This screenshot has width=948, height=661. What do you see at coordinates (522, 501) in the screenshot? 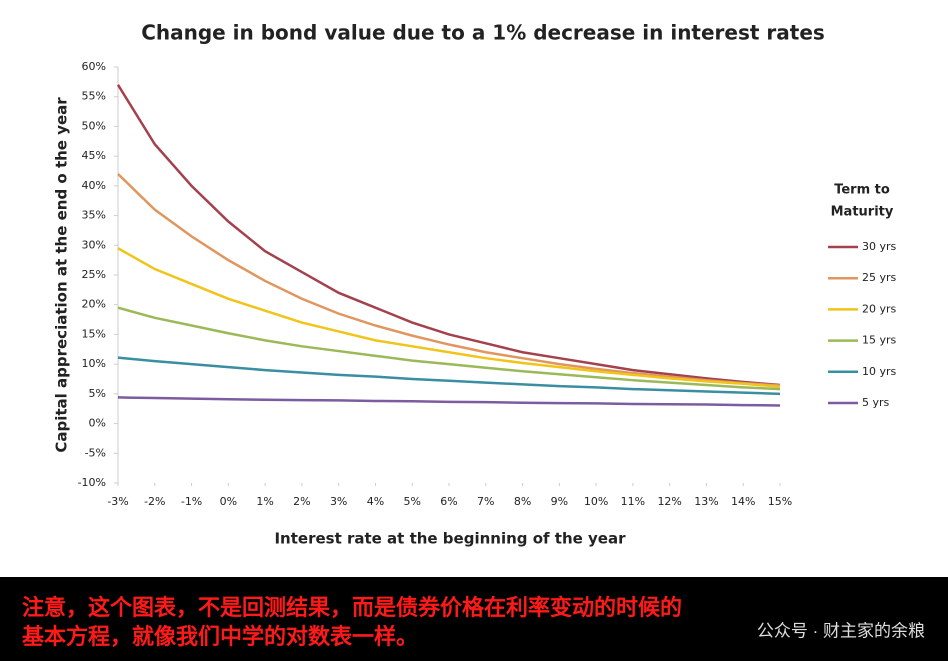
I see `x-tick-label: 8%` at bounding box center [522, 501].